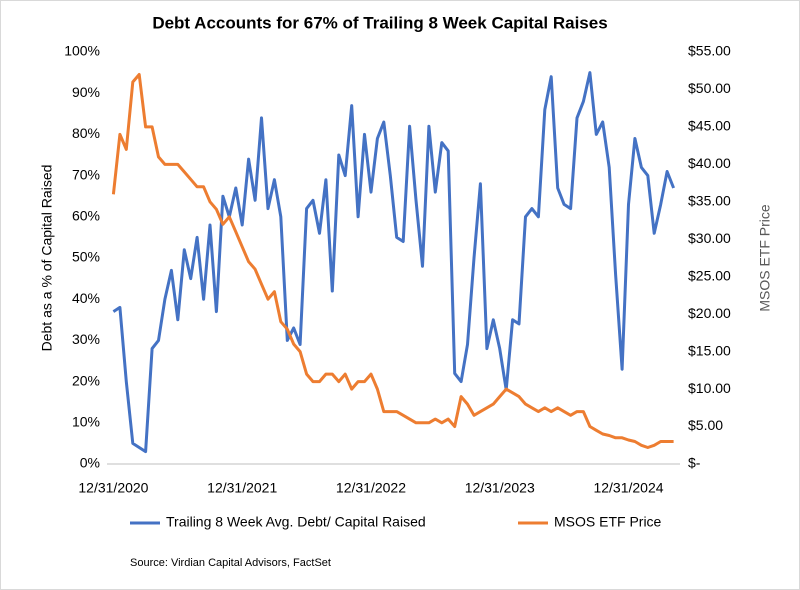  What do you see at coordinates (709, 201) in the screenshot?
I see `y2-tick-label: $35.00` at bounding box center [709, 201].